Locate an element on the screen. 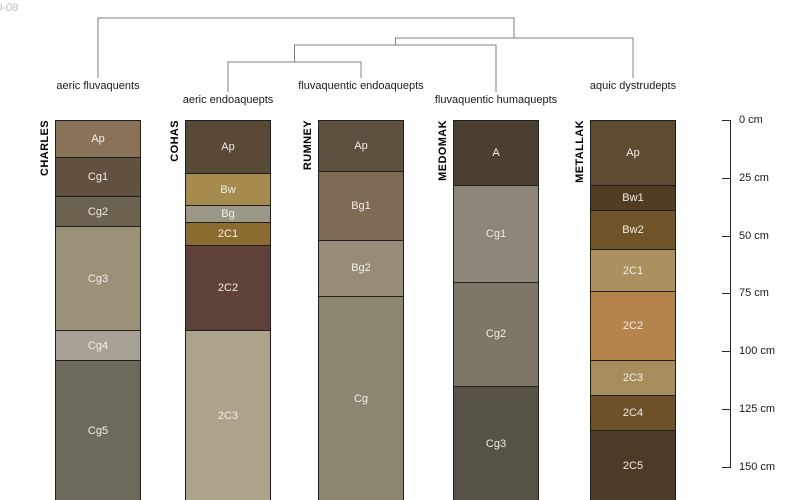 Image resolution: width=800 pixels, height=500 pixels. horizon-medomak-cg2: Cg2 is located at coordinates (496, 334).